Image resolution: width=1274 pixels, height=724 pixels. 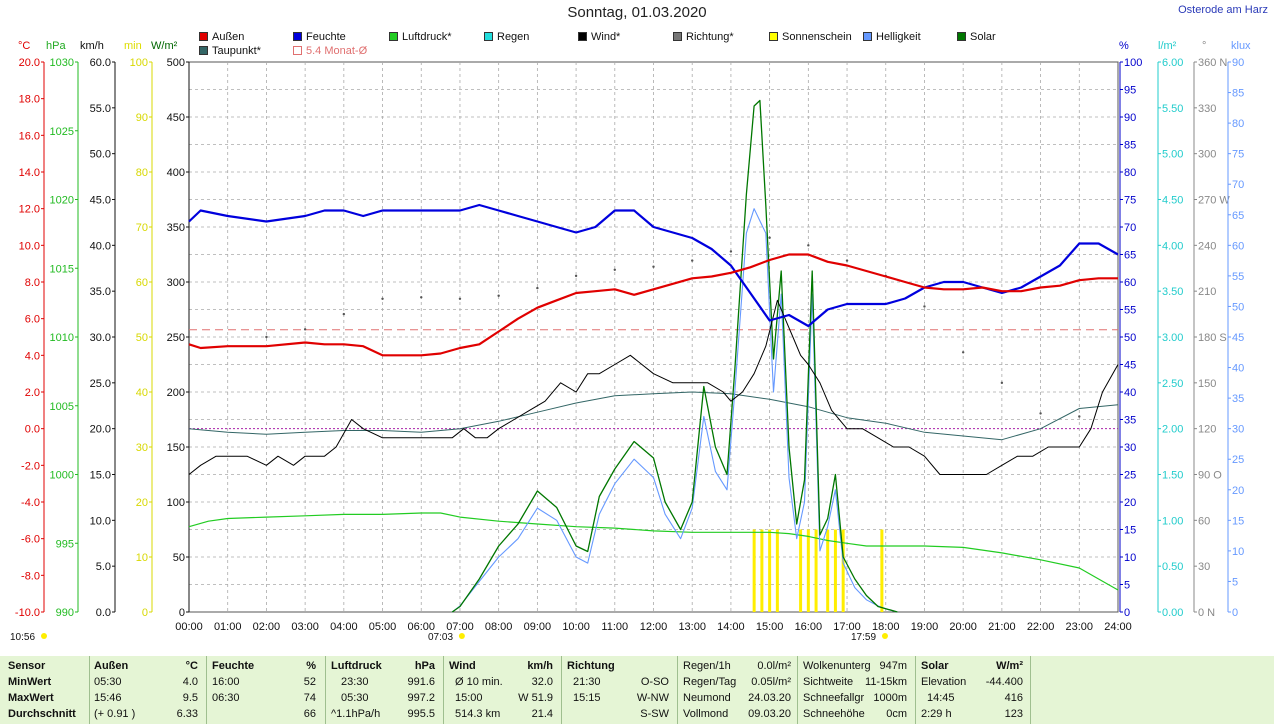 What do you see at coordinates (1130, 311) in the screenshot?
I see `humidity-tick: 55` at bounding box center [1130, 311].